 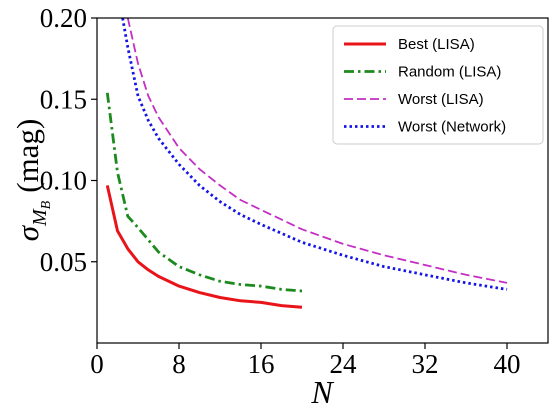 I want to click on y-axis-label-subscript: M, so click(x=40, y=217).